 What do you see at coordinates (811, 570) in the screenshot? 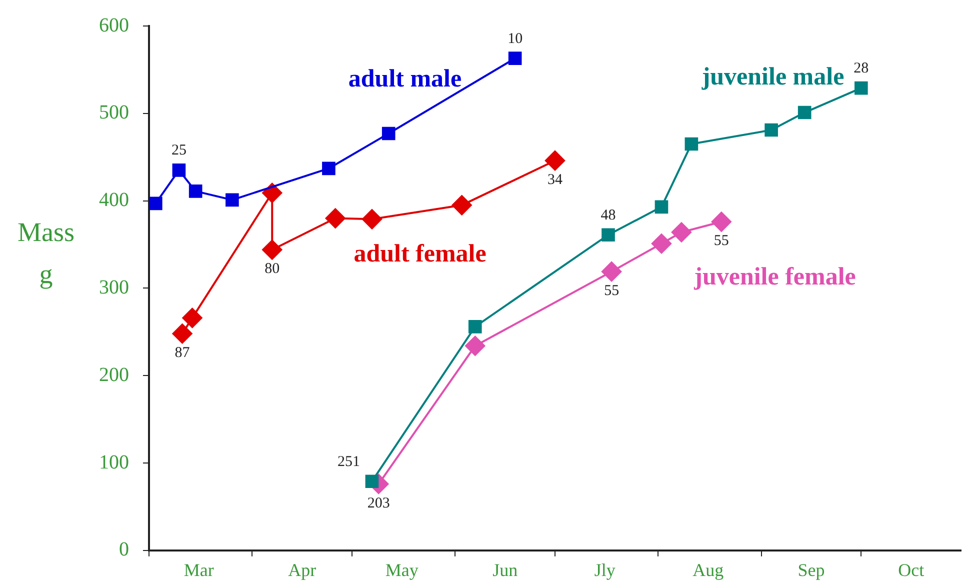
I see `x-tick-label: Sep` at bounding box center [811, 570].